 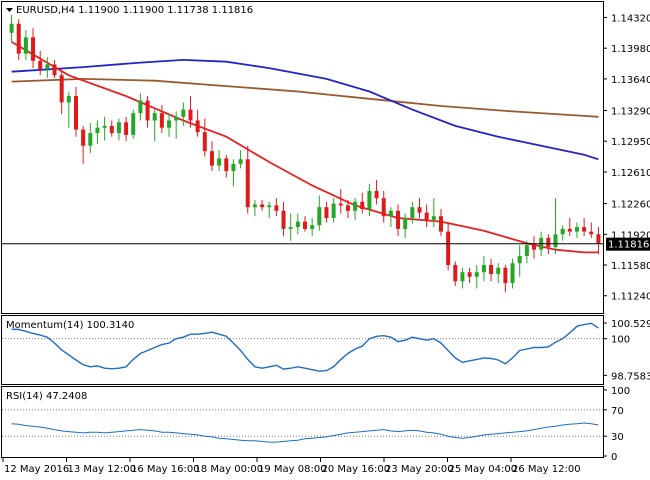 I want to click on price-tick-label: 1.12260, so click(x=630, y=205).